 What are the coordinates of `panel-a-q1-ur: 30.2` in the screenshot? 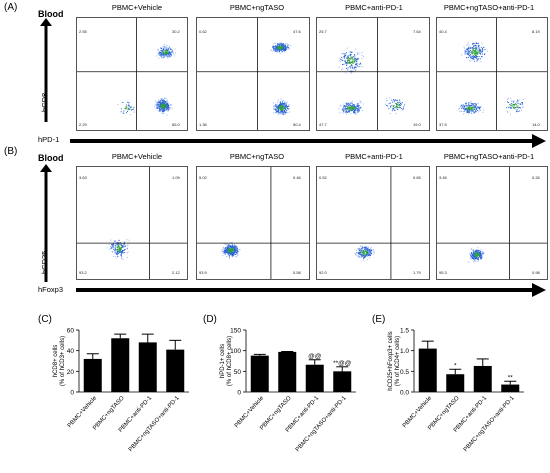 It's located at (176, 31).